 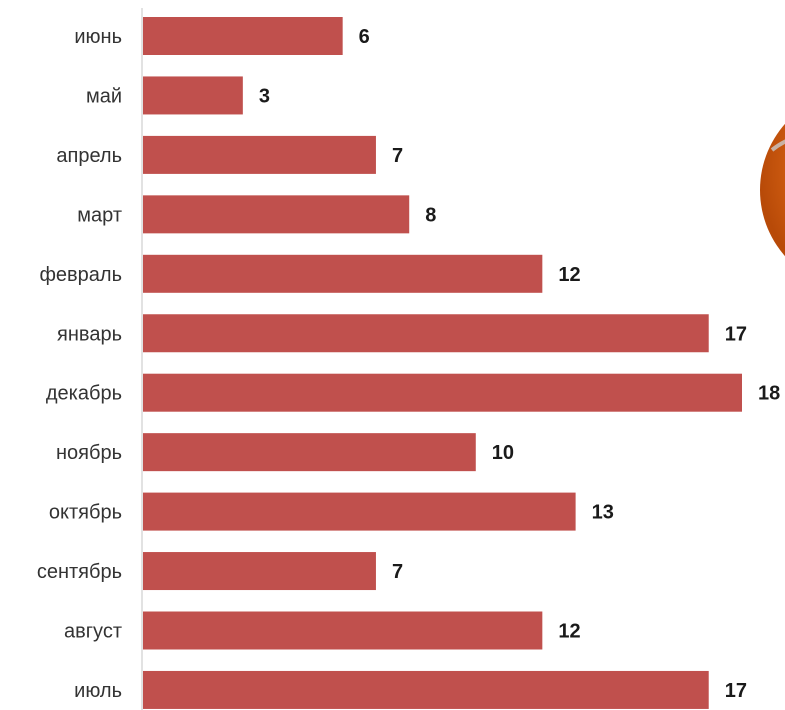 What do you see at coordinates (89, 156) in the screenshot?
I see `category-label: апрель` at bounding box center [89, 156].